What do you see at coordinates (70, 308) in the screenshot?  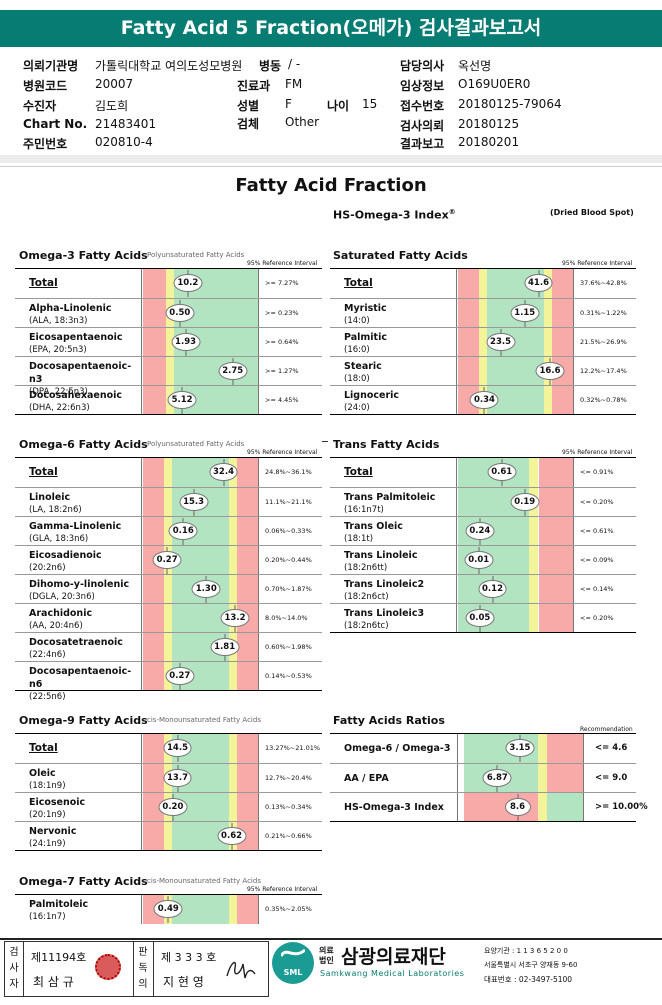 I see `analyte-name: Alpha-Linolenic` at bounding box center [70, 308].